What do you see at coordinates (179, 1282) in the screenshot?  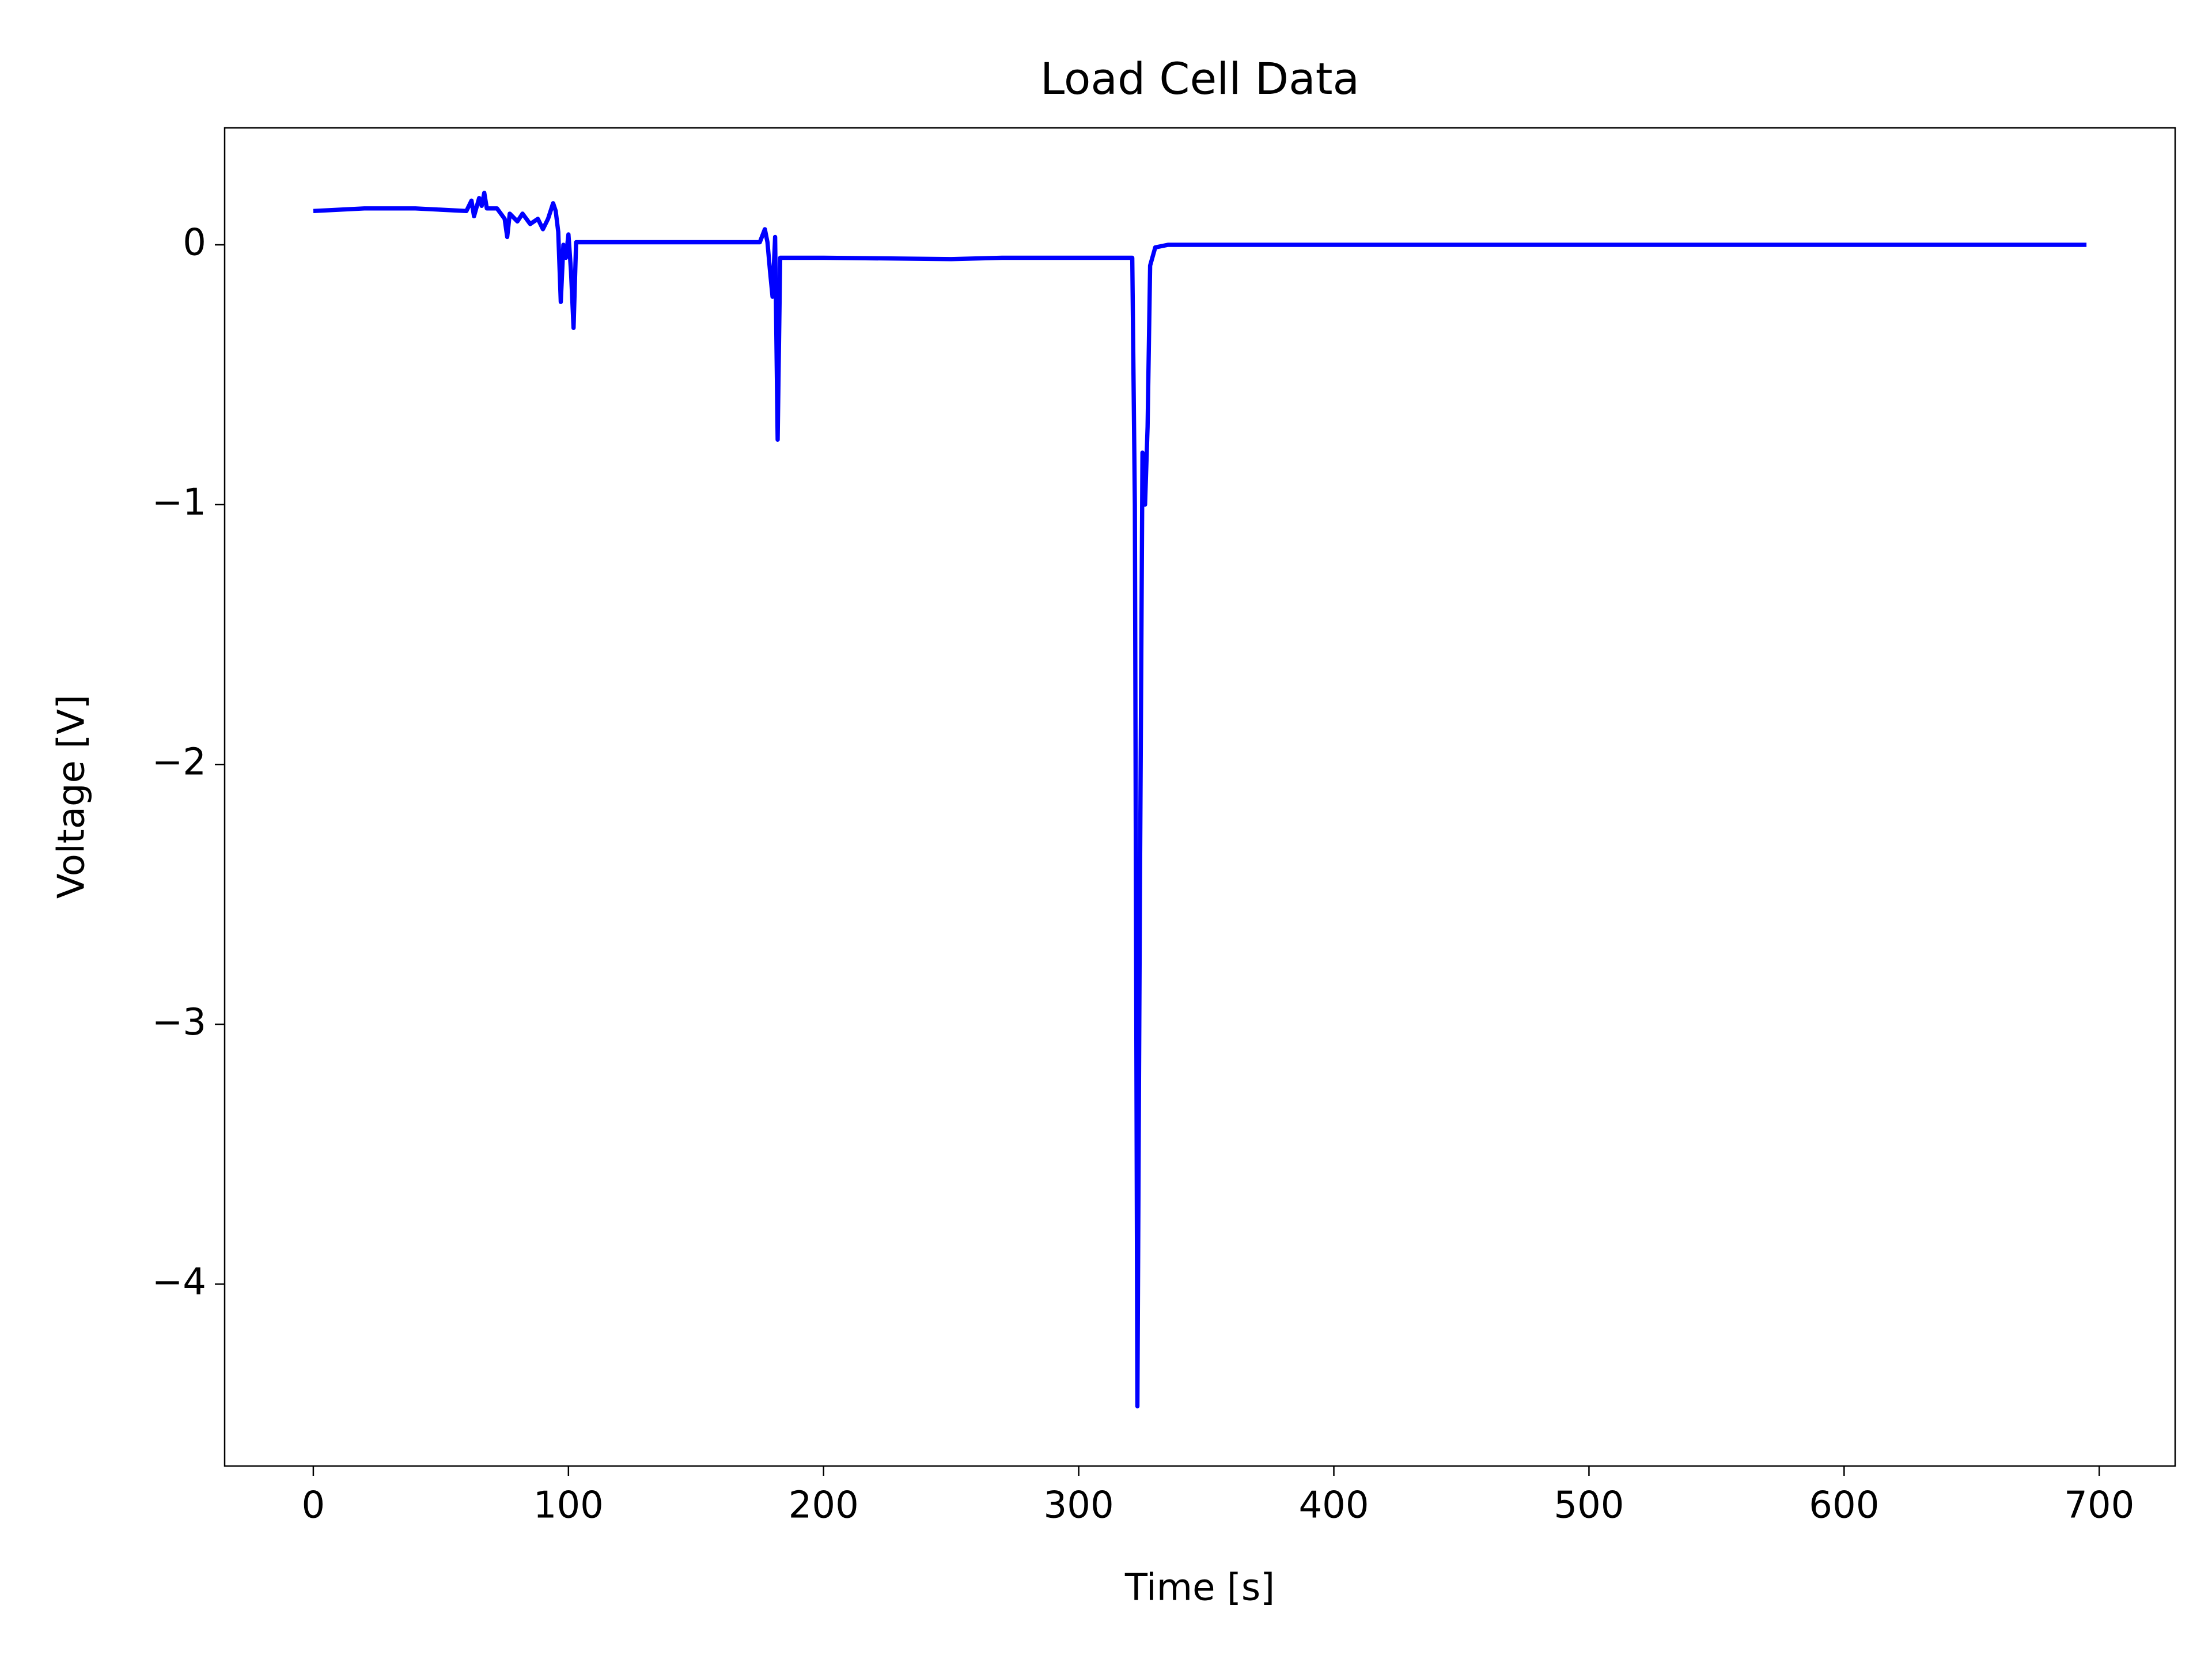 I see `y-tick-label: −4` at bounding box center [179, 1282].